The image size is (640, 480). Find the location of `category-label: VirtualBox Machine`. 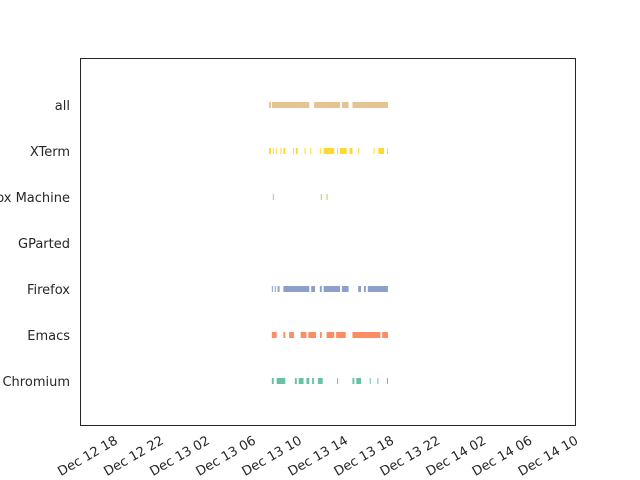

category-label: VirtualBox Machine is located at coordinates (35, 198).